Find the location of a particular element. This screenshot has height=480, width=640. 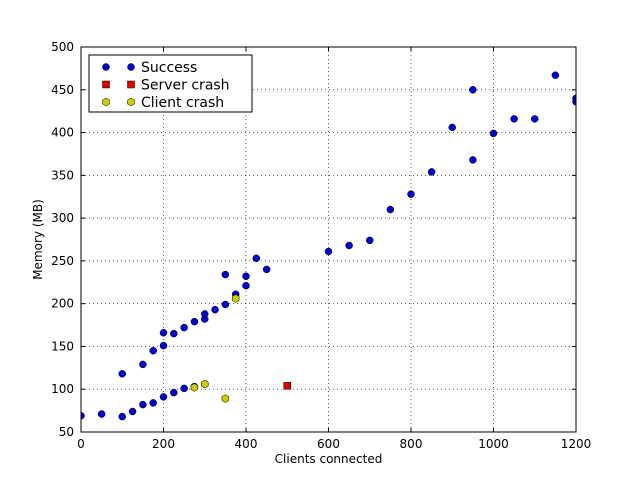

legend-label-server-crash: Server crash is located at coordinates (185, 86).